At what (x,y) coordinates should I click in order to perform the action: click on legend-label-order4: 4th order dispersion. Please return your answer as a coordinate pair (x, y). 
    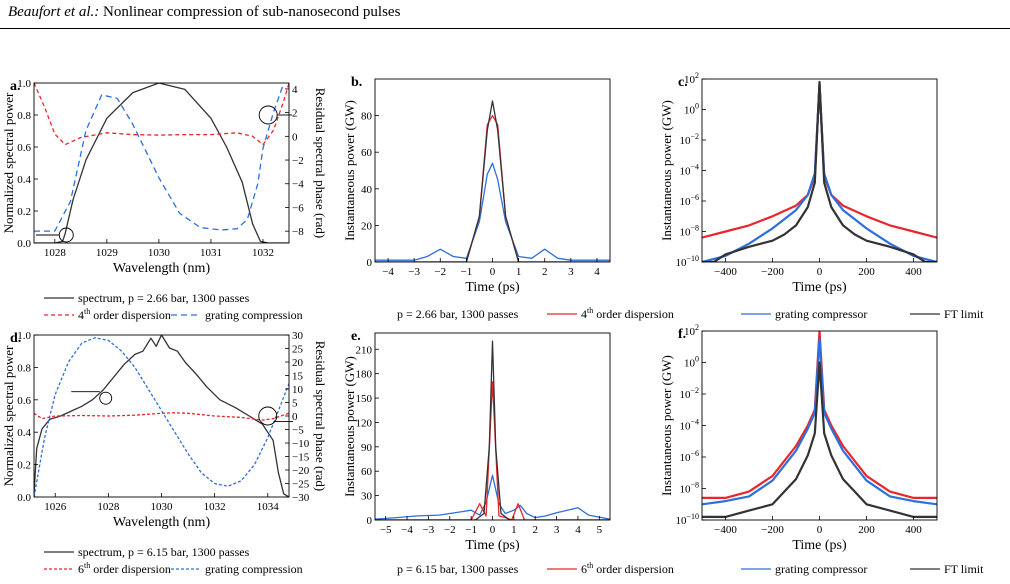
    Looking at the image, I should click on (627, 313).